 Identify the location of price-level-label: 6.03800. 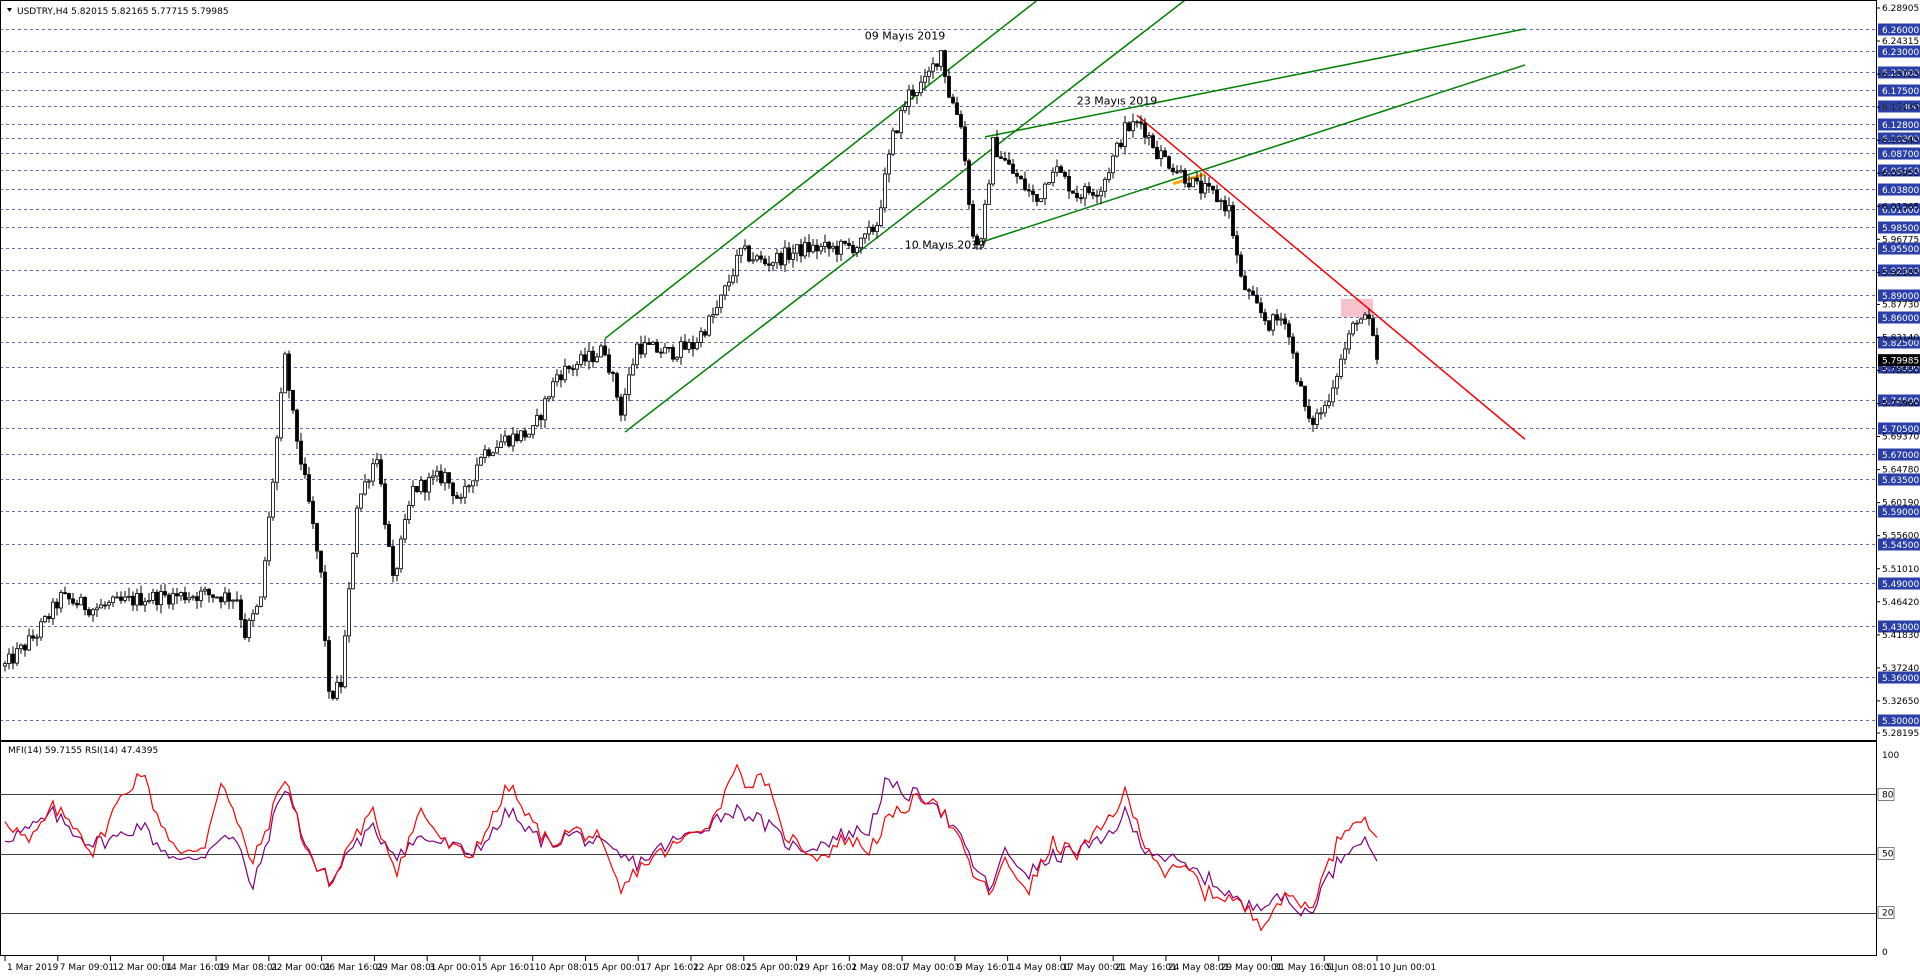
(1900, 191).